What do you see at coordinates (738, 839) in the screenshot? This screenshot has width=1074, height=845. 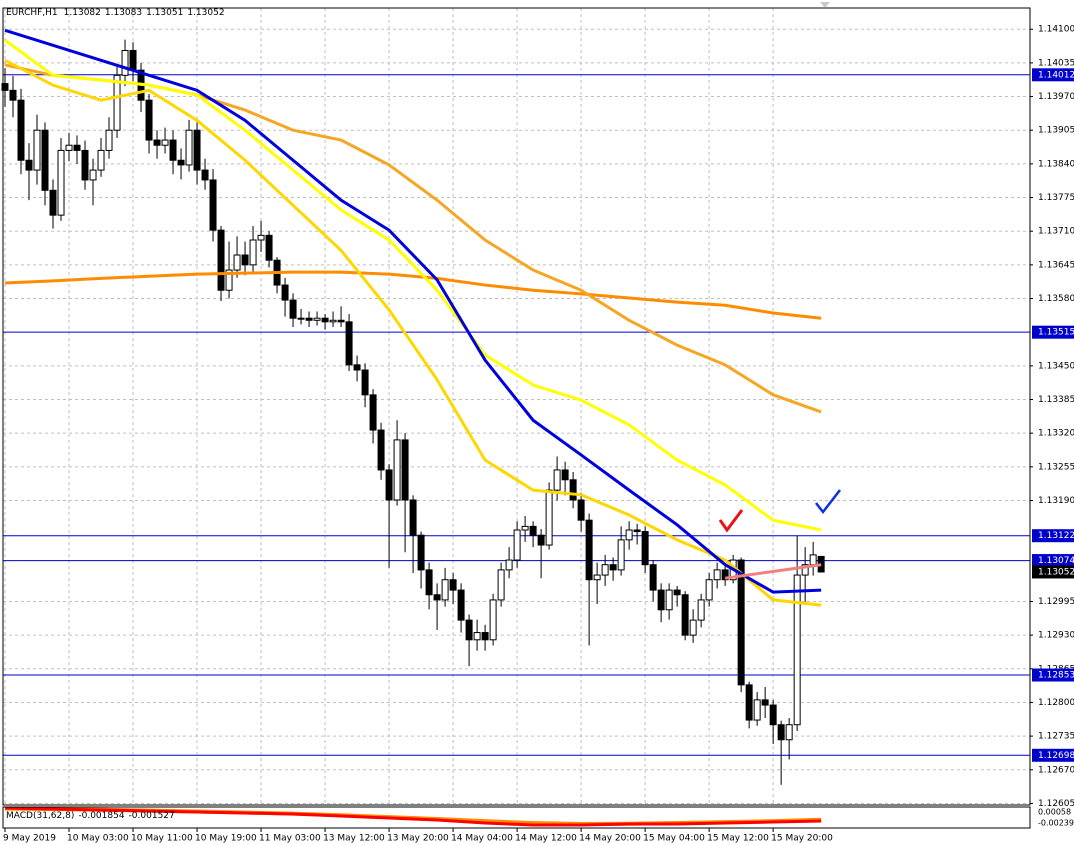 I see `x-tick-label: 15 May 12:00` at bounding box center [738, 839].